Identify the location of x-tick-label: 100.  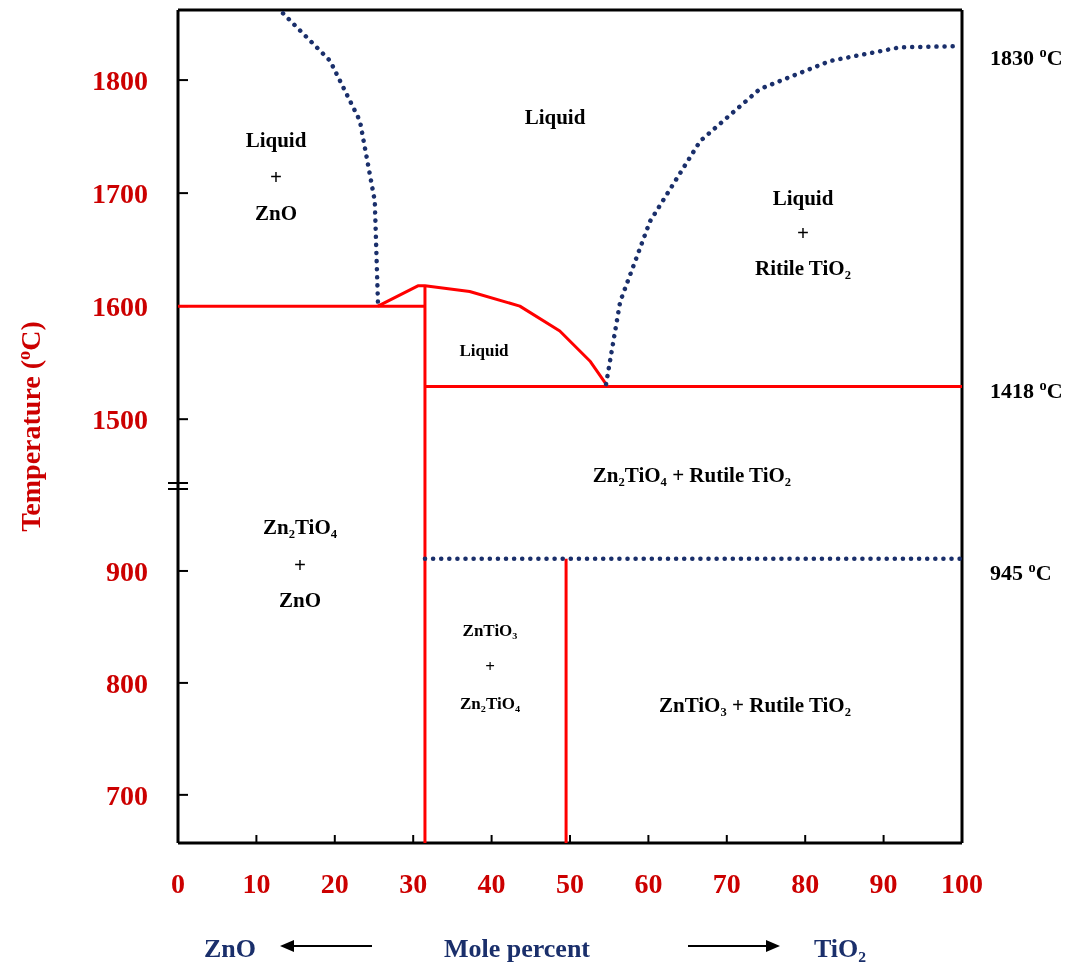
(962, 883).